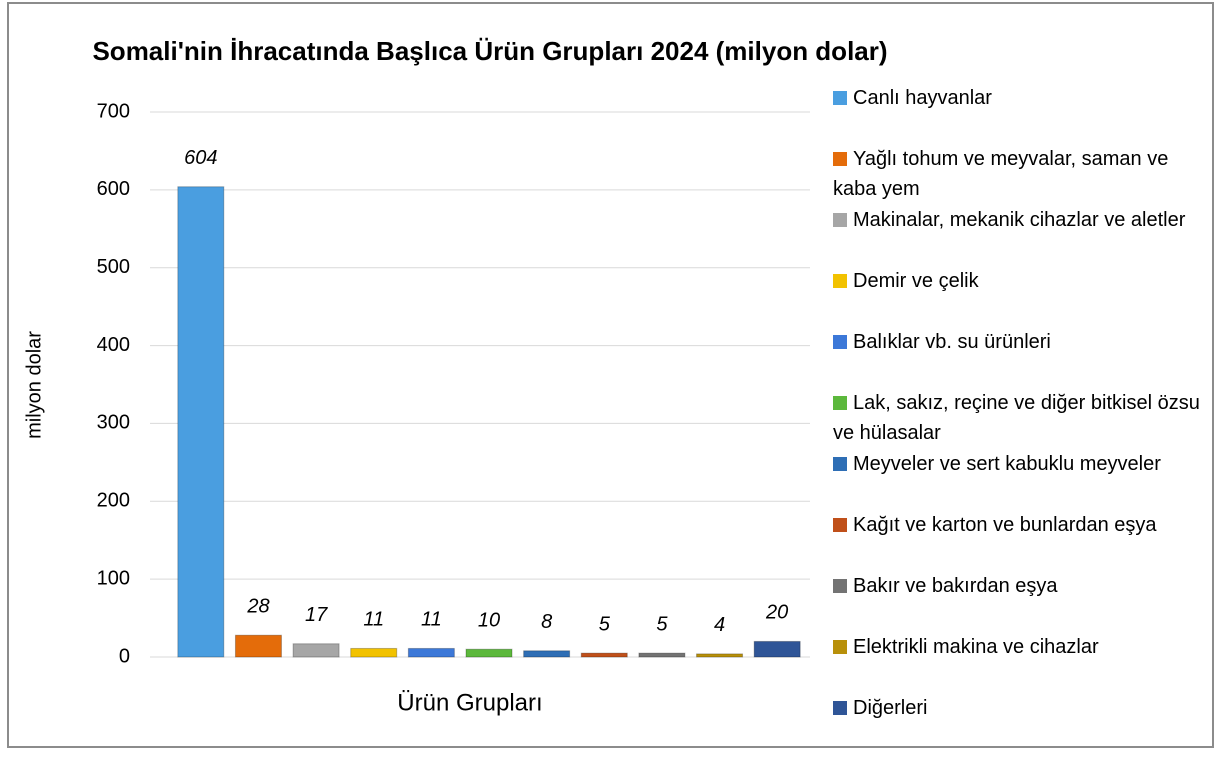 Image resolution: width=1221 pixels, height=758 pixels. What do you see at coordinates (257, 606) in the screenshot?
I see `data-label: 28` at bounding box center [257, 606].